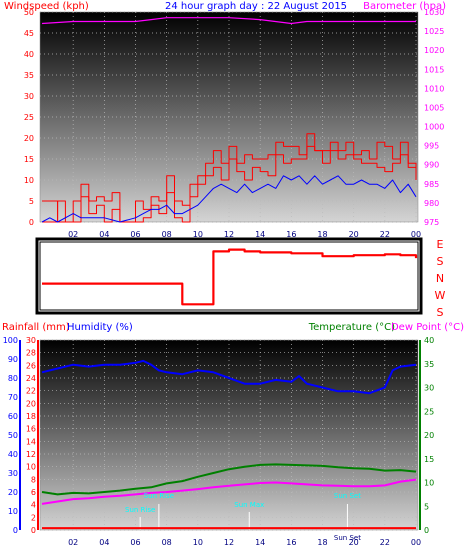 The height and width of the screenshot is (559, 467). What do you see at coordinates (31, 222) in the screenshot?
I see `windspeed-y-tick-label: 0` at bounding box center [31, 222].